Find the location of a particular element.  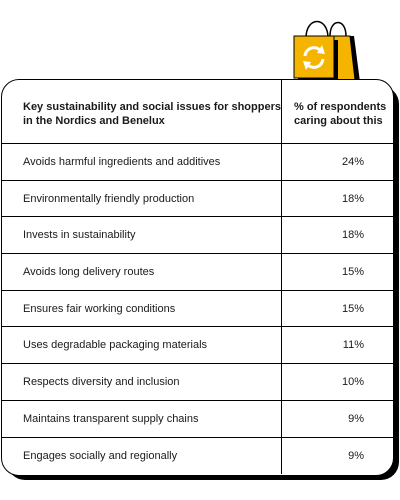

table-row: Avoids long delivery routes 15% is located at coordinates (197, 272).